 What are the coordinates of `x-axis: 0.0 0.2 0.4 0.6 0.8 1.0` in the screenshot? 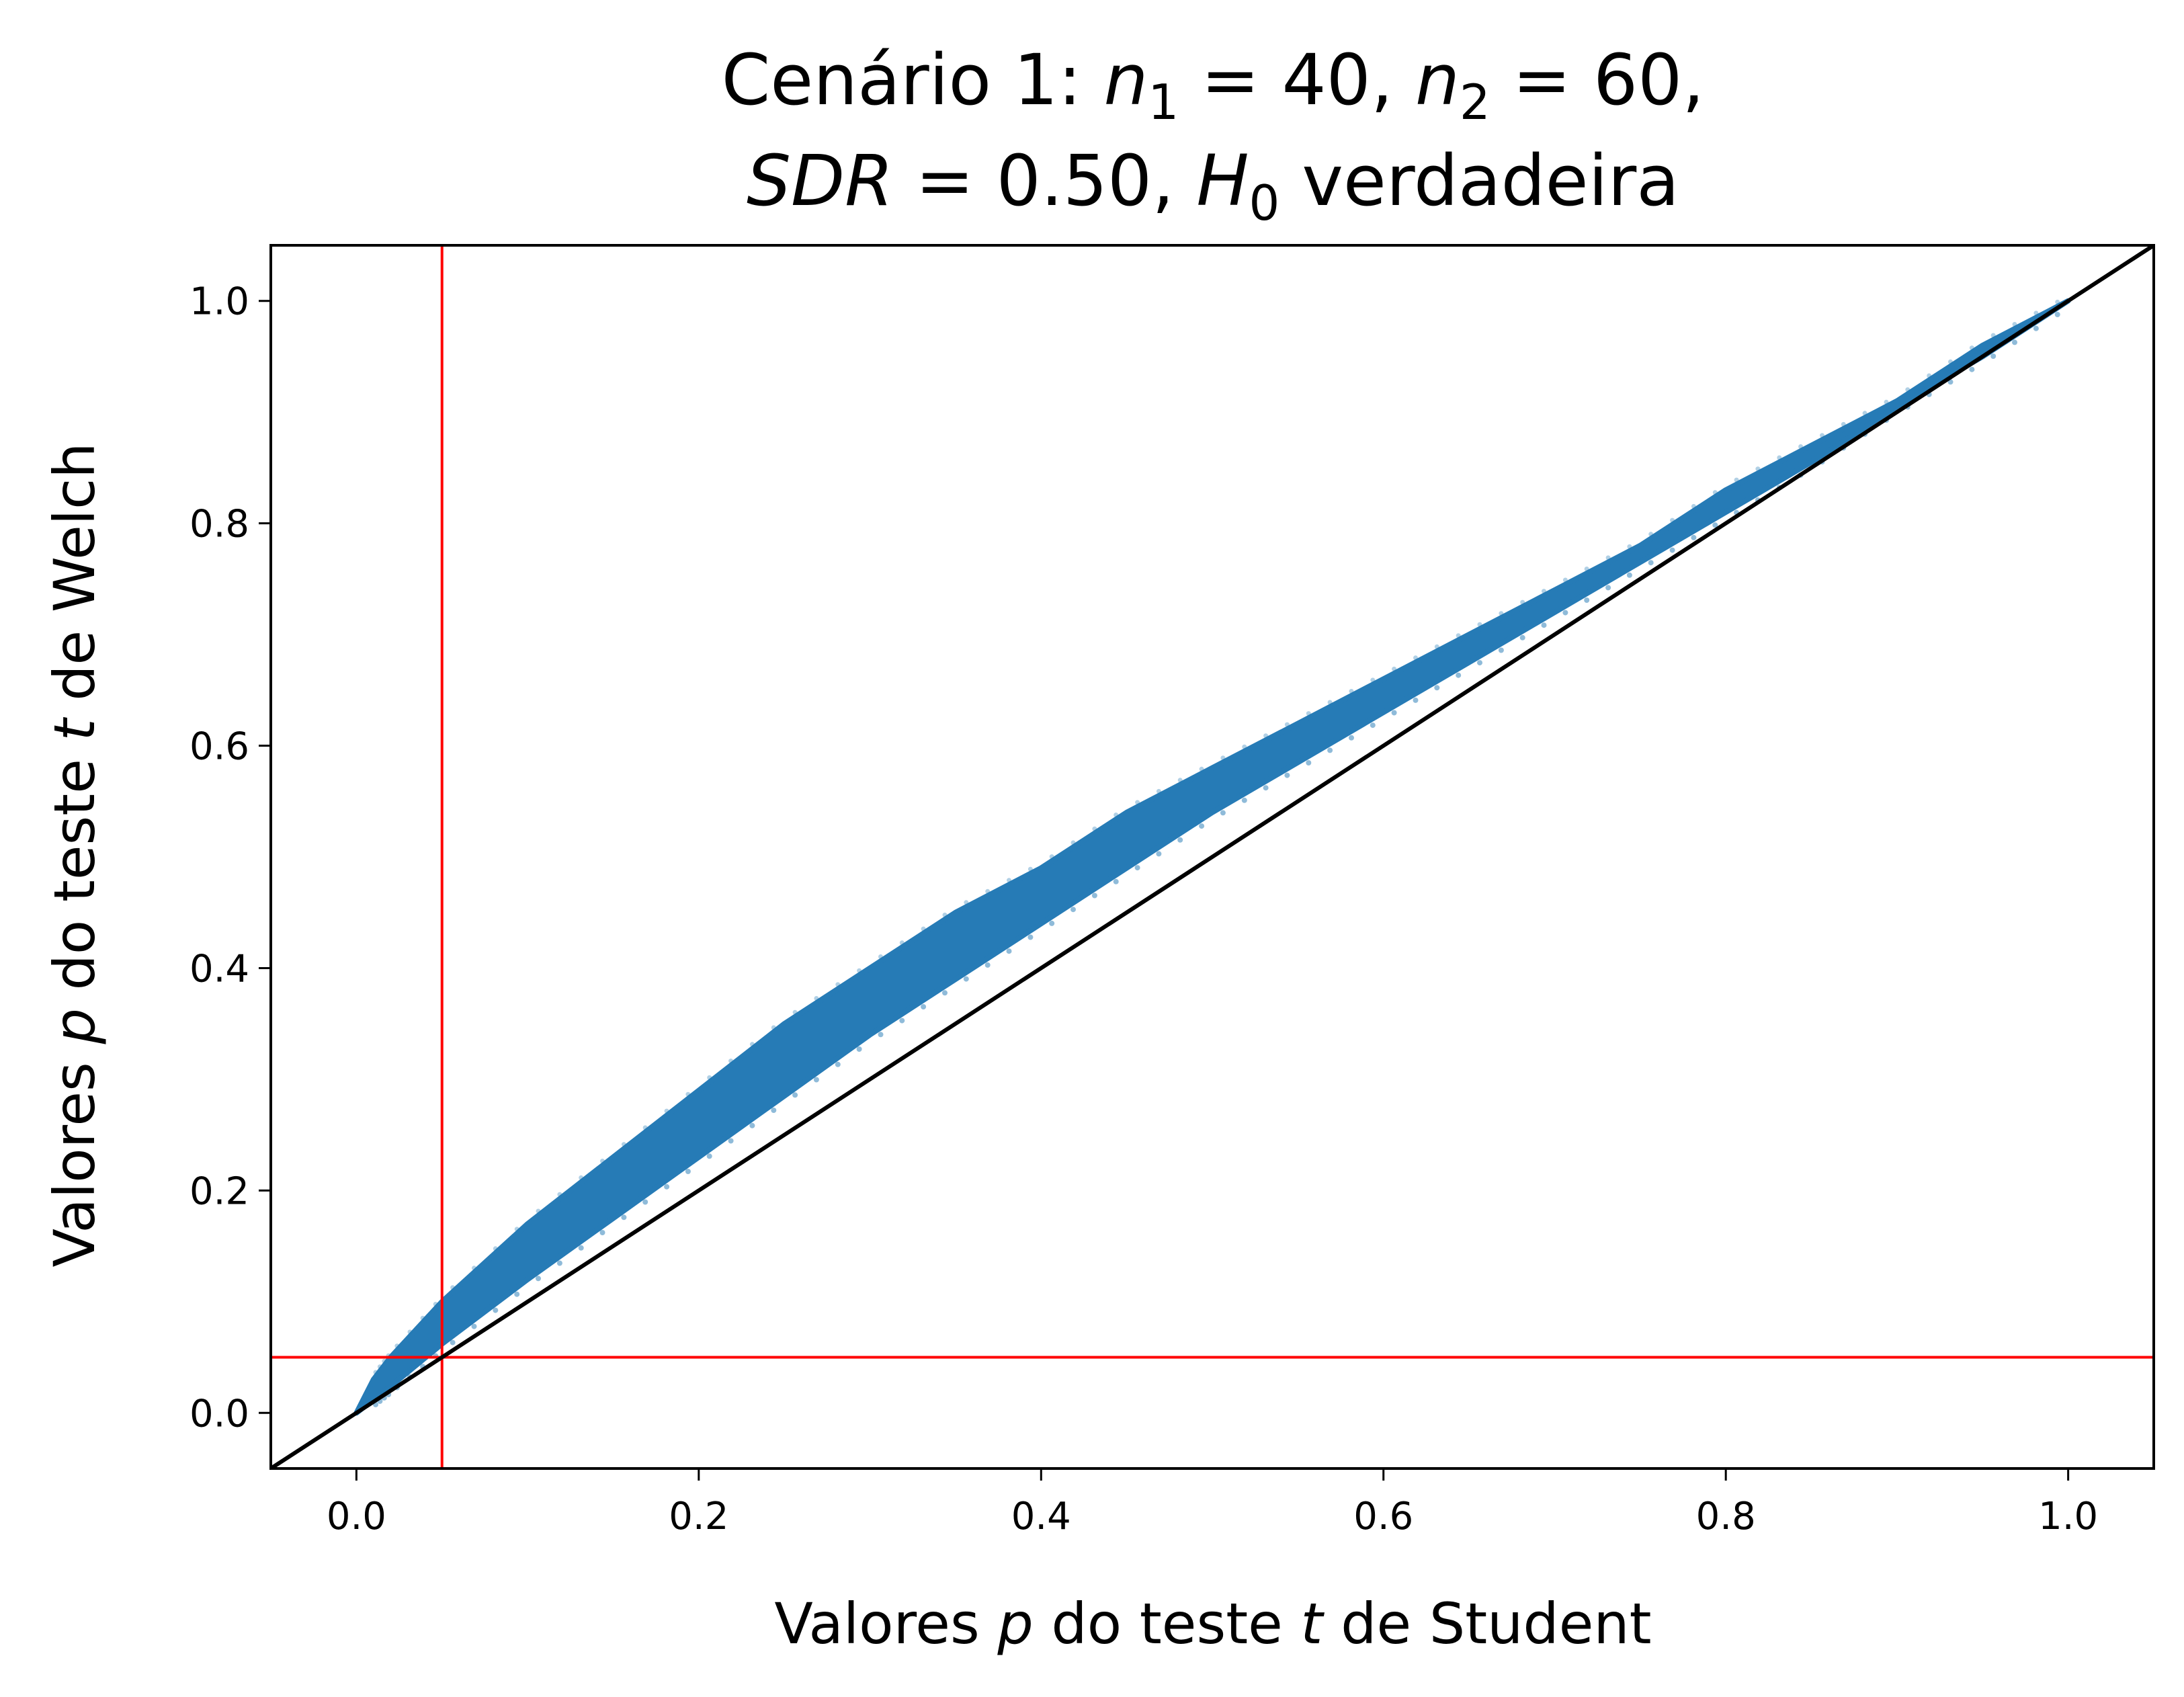 It's located at (1212, 1503).